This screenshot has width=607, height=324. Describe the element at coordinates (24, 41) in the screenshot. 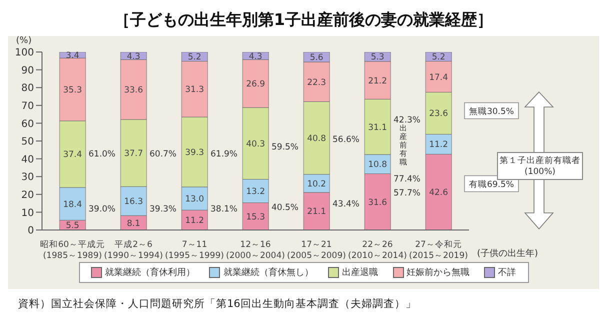

I see `y-axis-title: (%)` at that location.